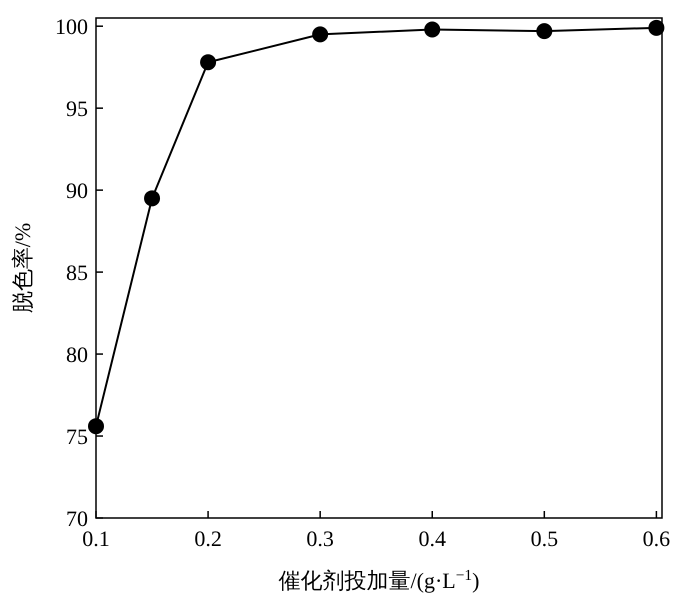 The image size is (700, 601). Describe the element at coordinates (432, 538) in the screenshot. I see `x-tick-label: 0.4` at that location.